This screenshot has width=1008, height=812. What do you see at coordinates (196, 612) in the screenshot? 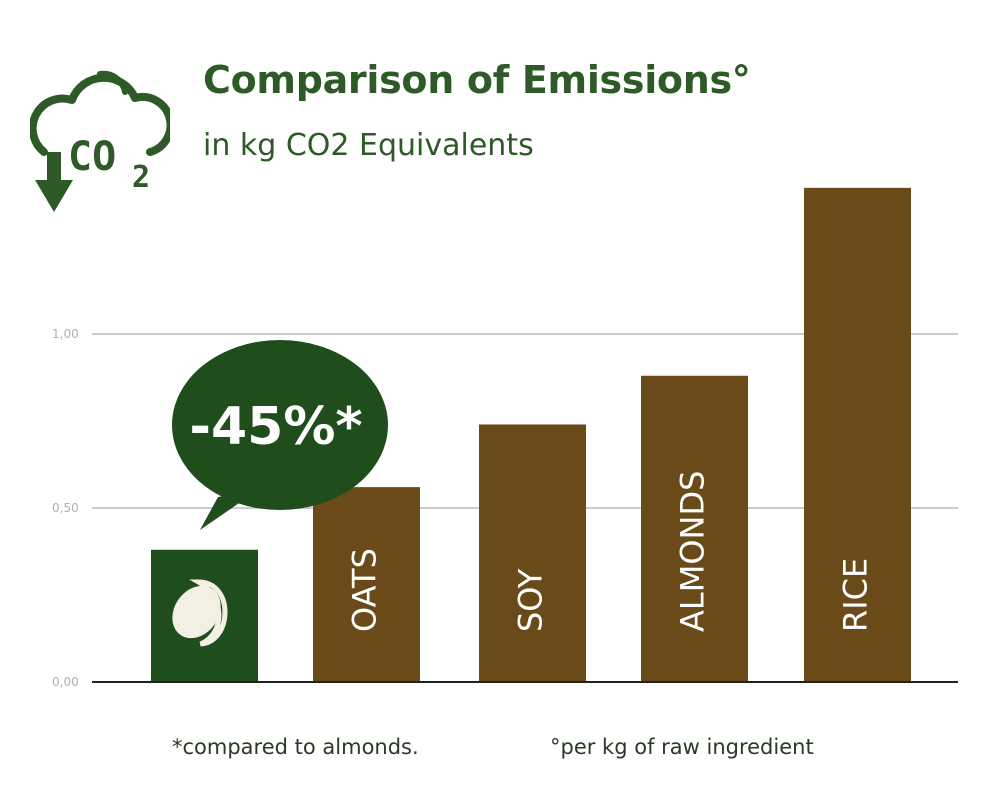
I see `product-logo-icon` at bounding box center [196, 612].